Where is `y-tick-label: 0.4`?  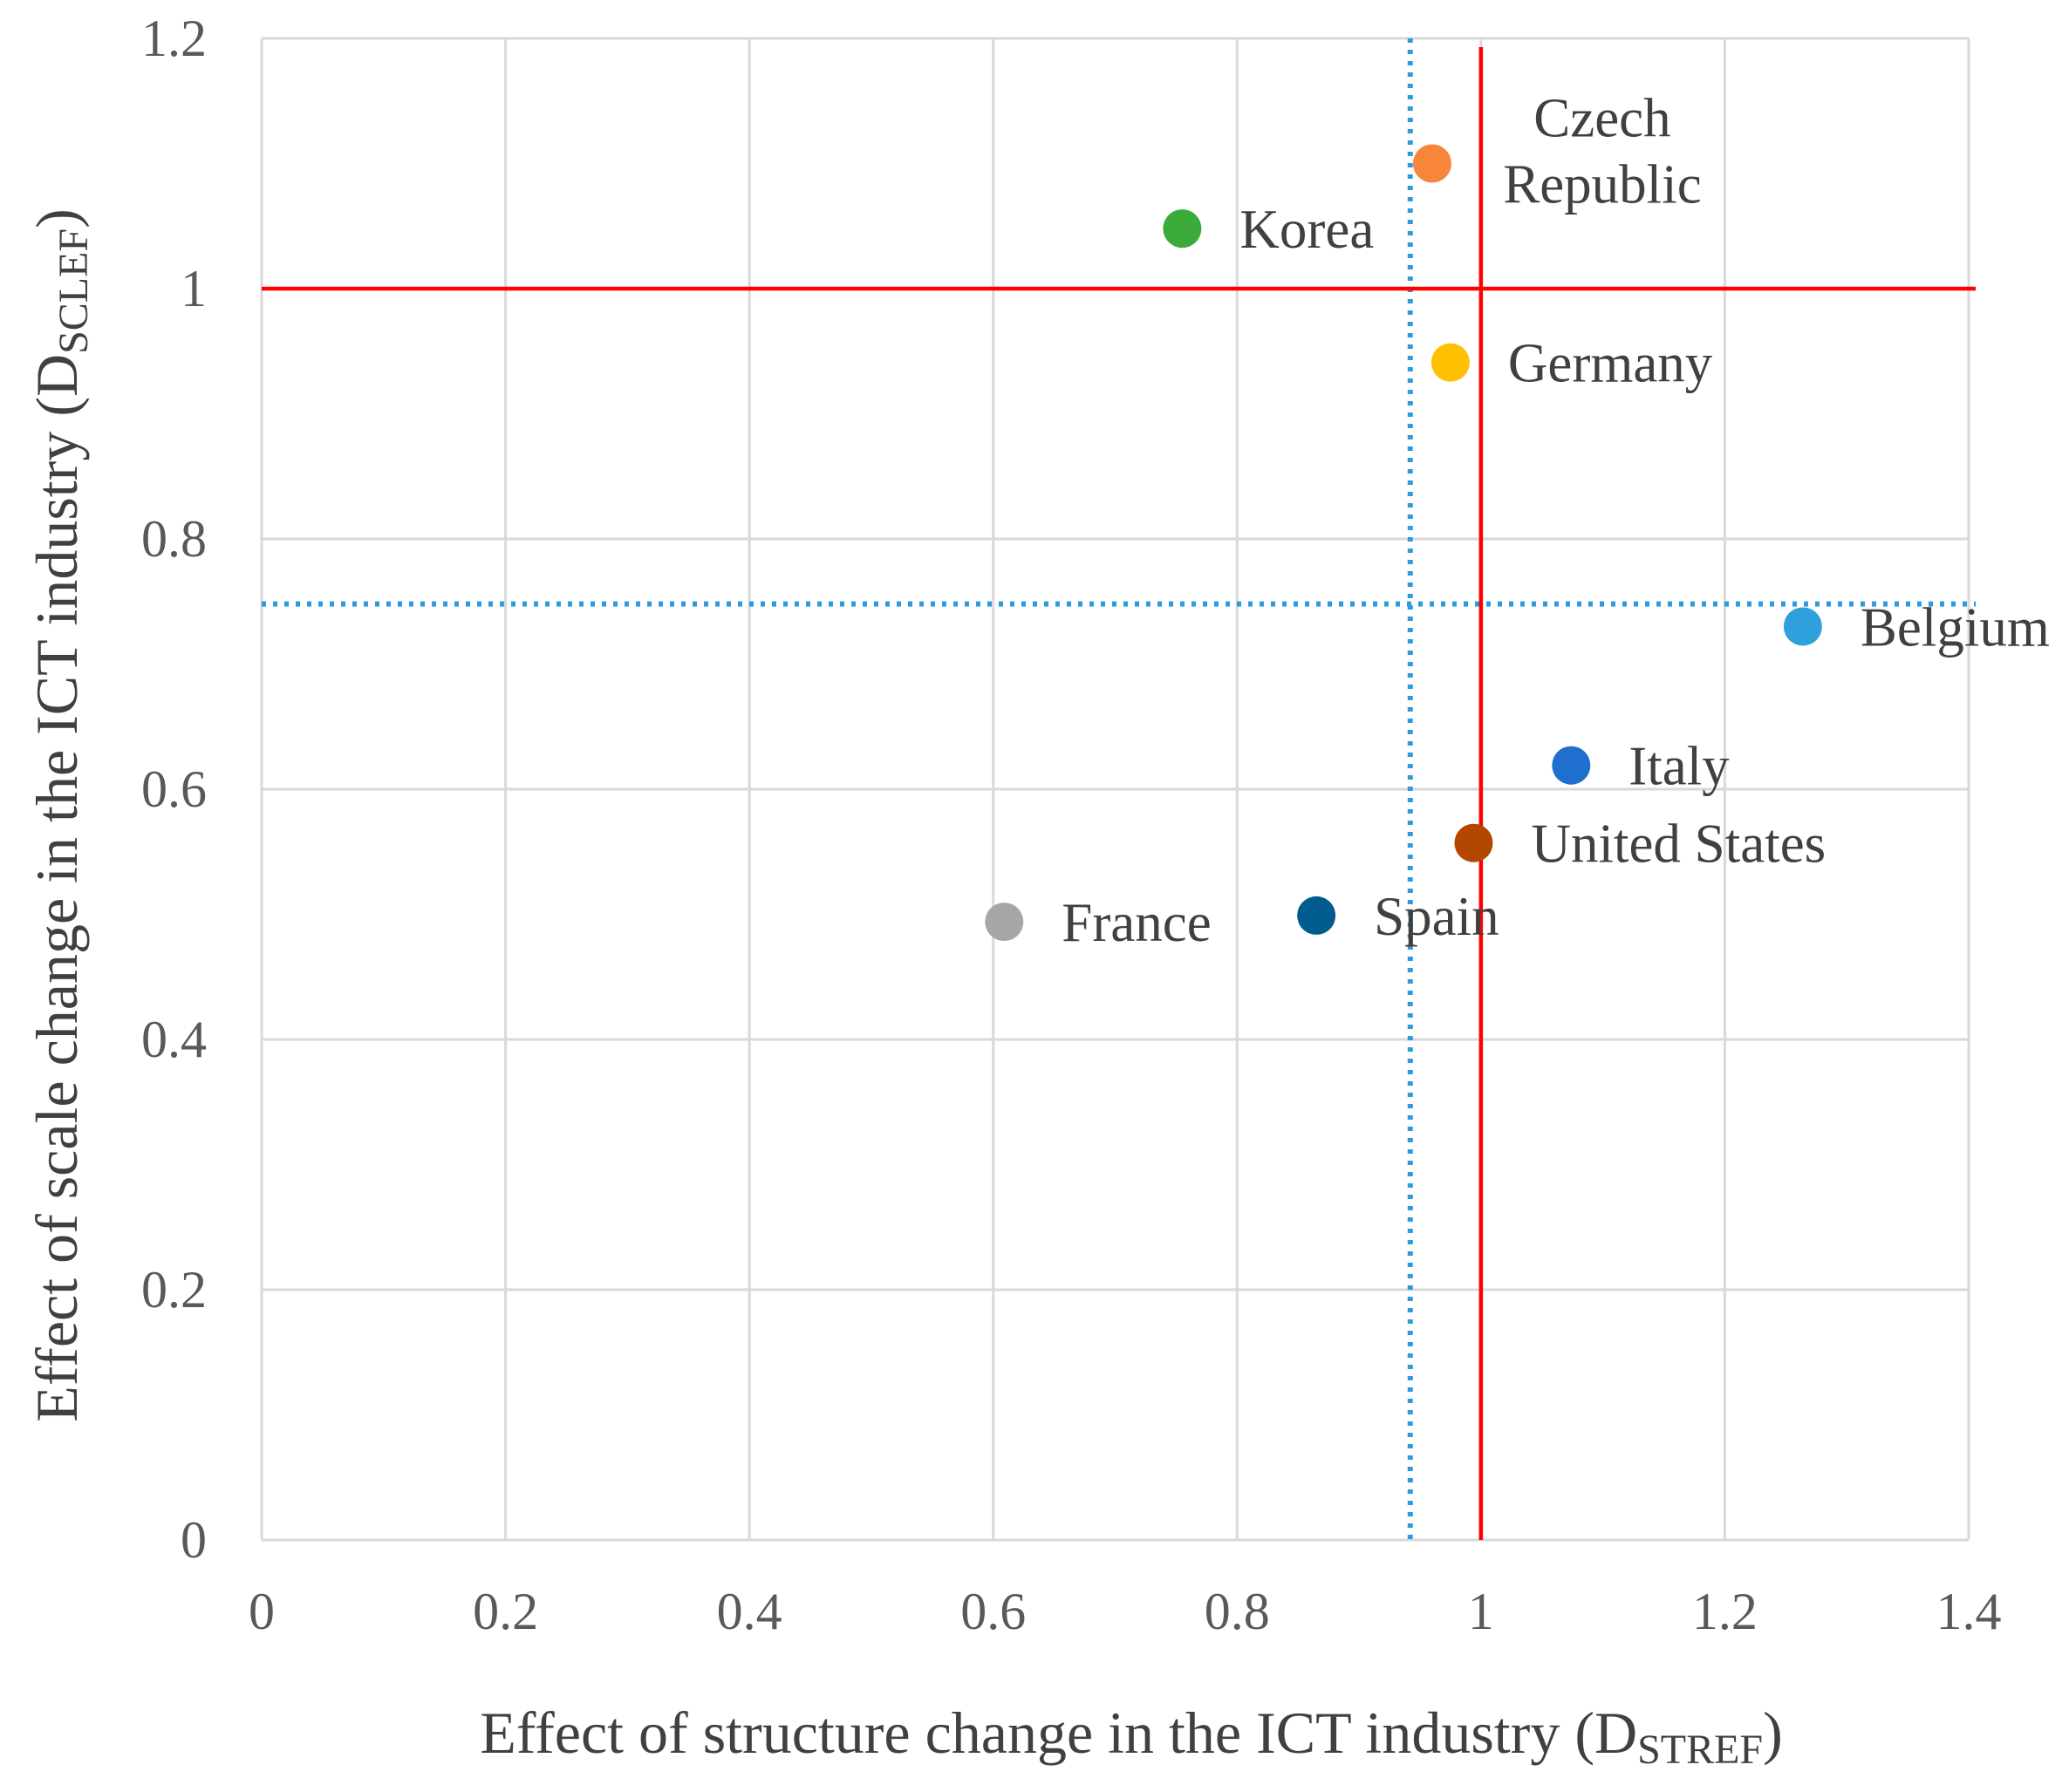
y-tick-label: 0.4 is located at coordinates (174, 1039).